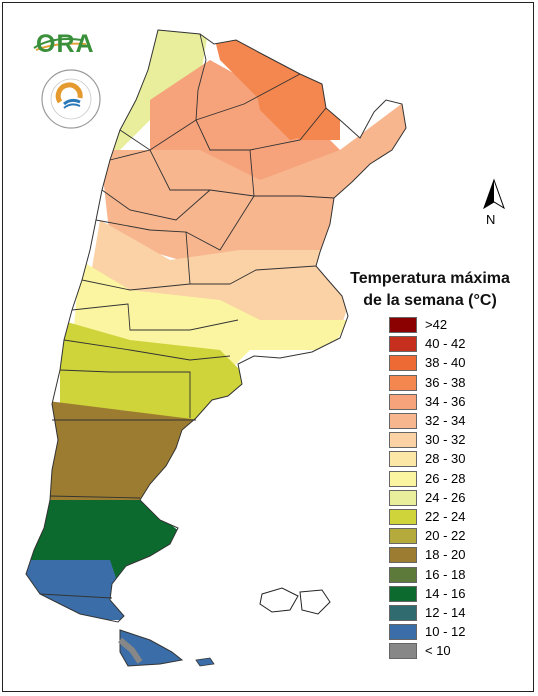  What do you see at coordinates (445, 401) in the screenshot?
I see `legend-label: 34 - 36` at bounding box center [445, 401].